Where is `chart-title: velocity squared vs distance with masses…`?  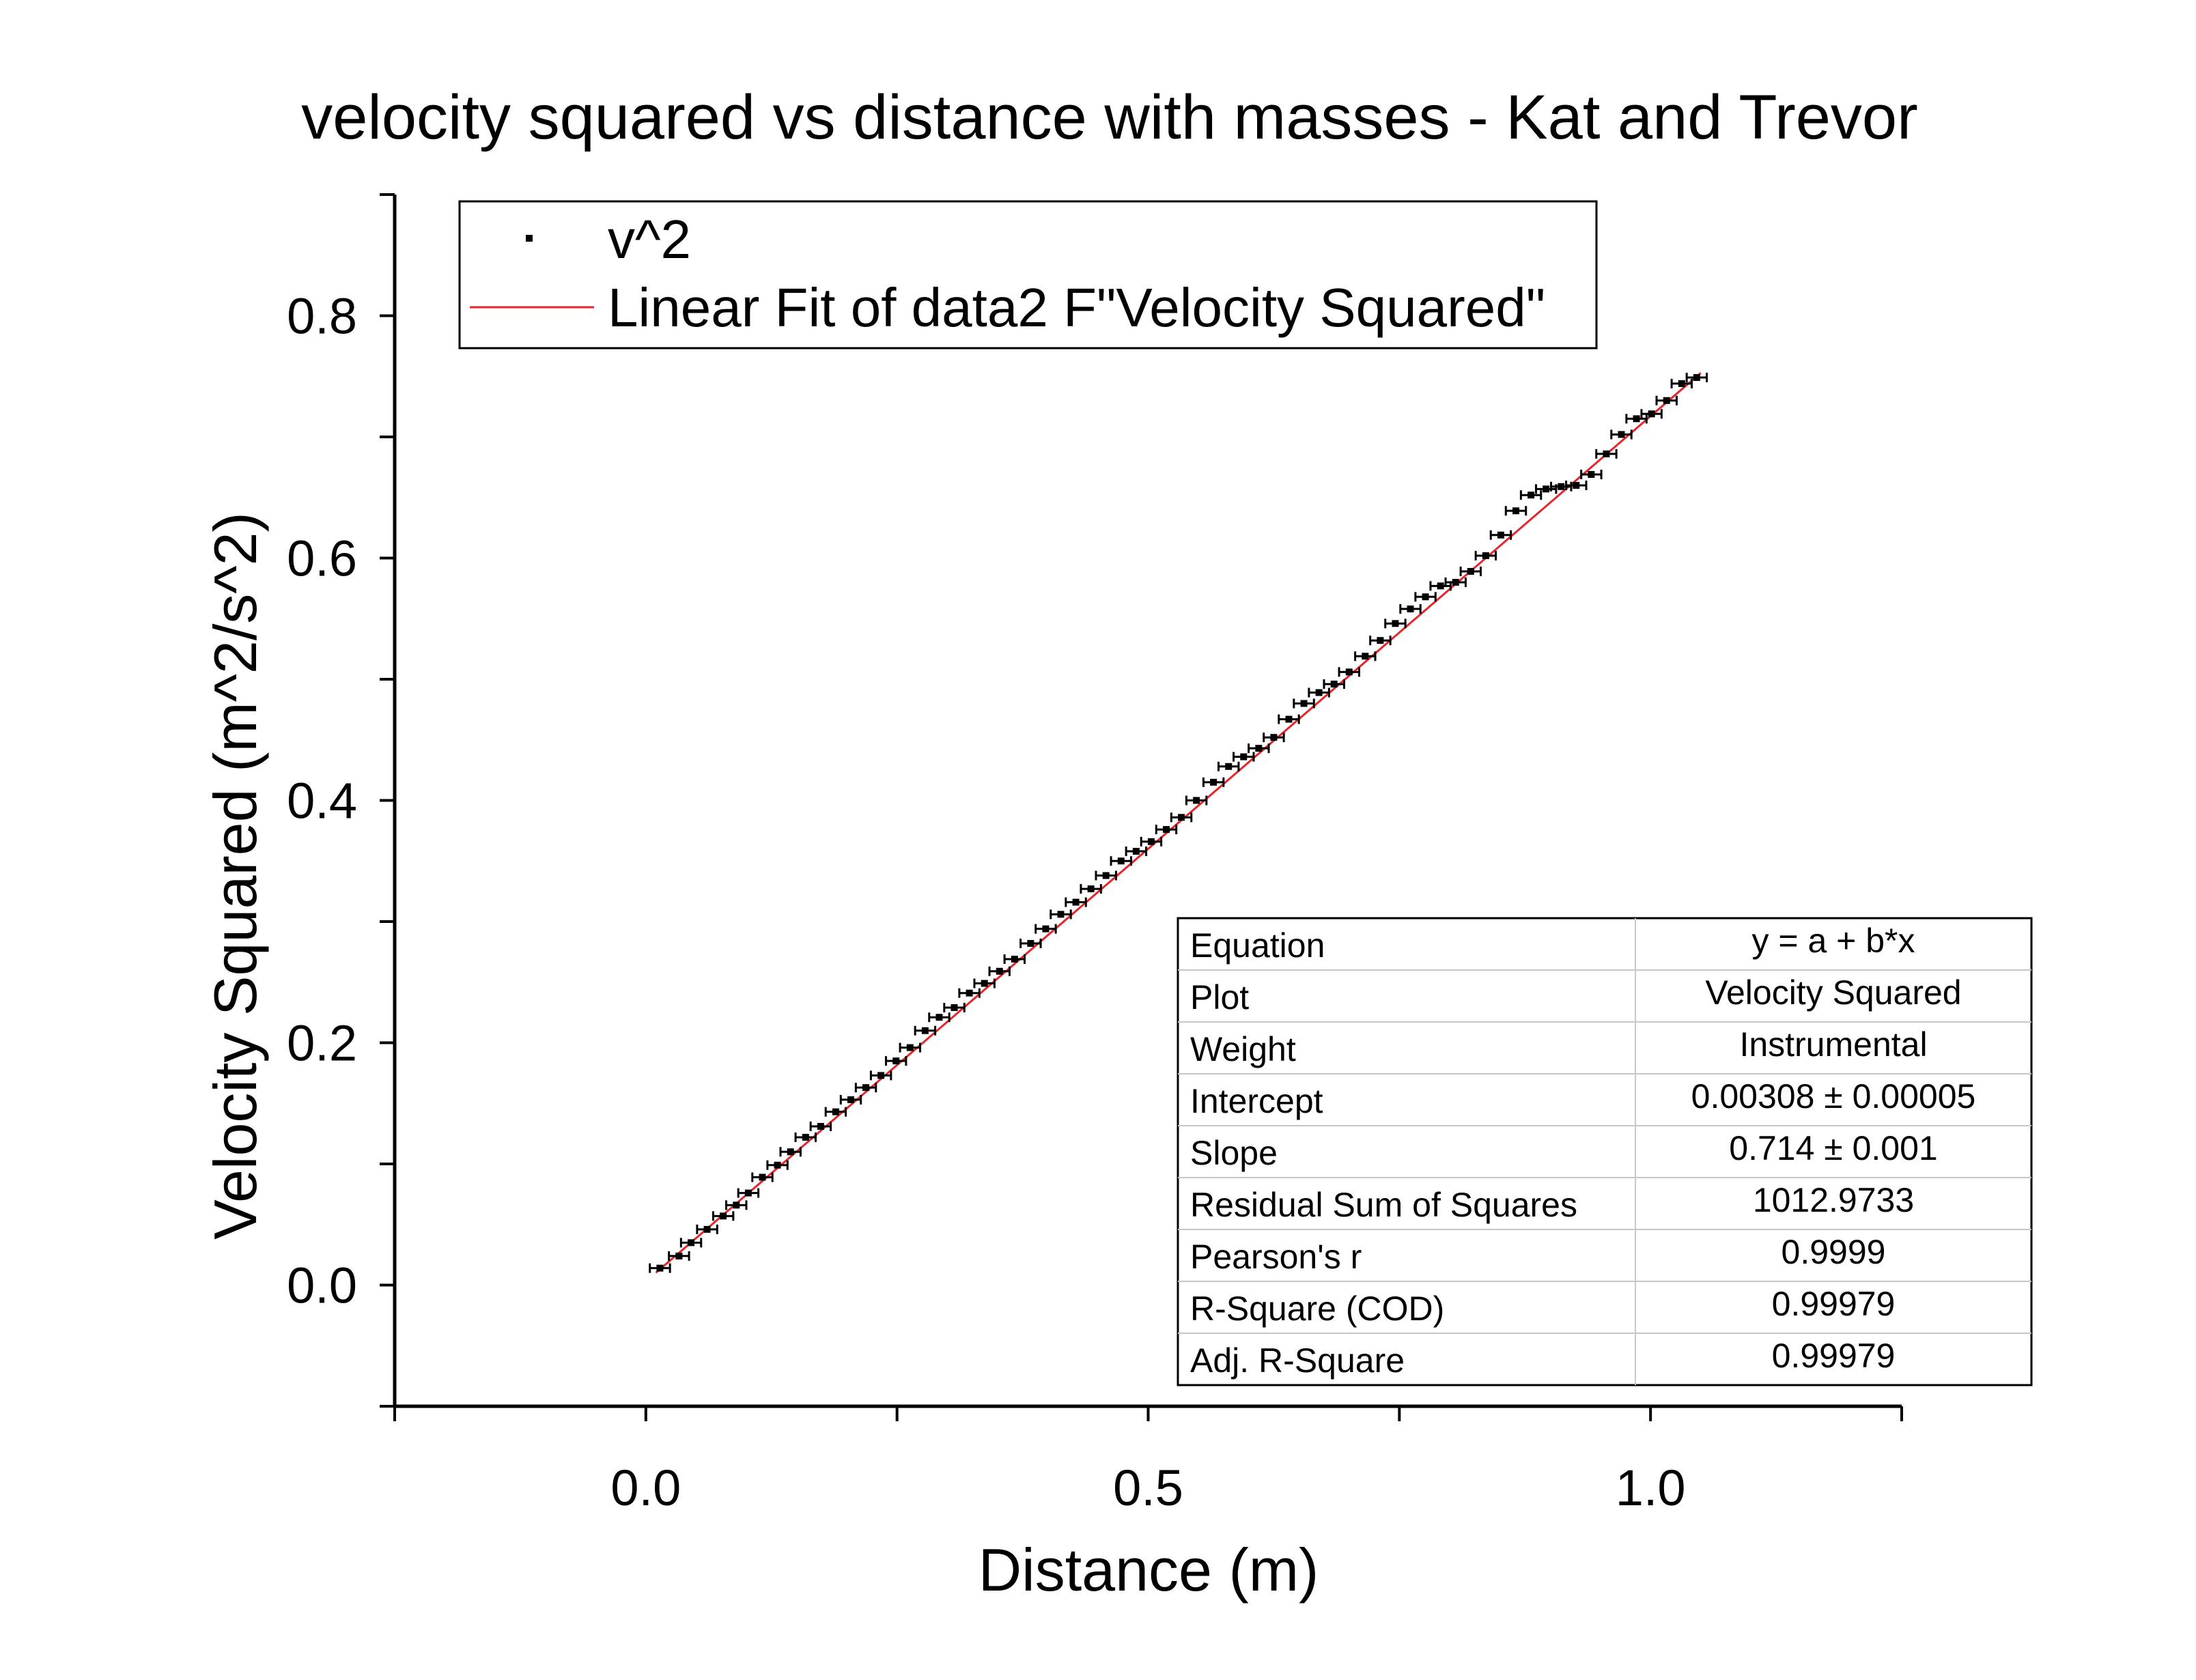
chart-title: velocity squared vs distance with masses… is located at coordinates (1109, 117).